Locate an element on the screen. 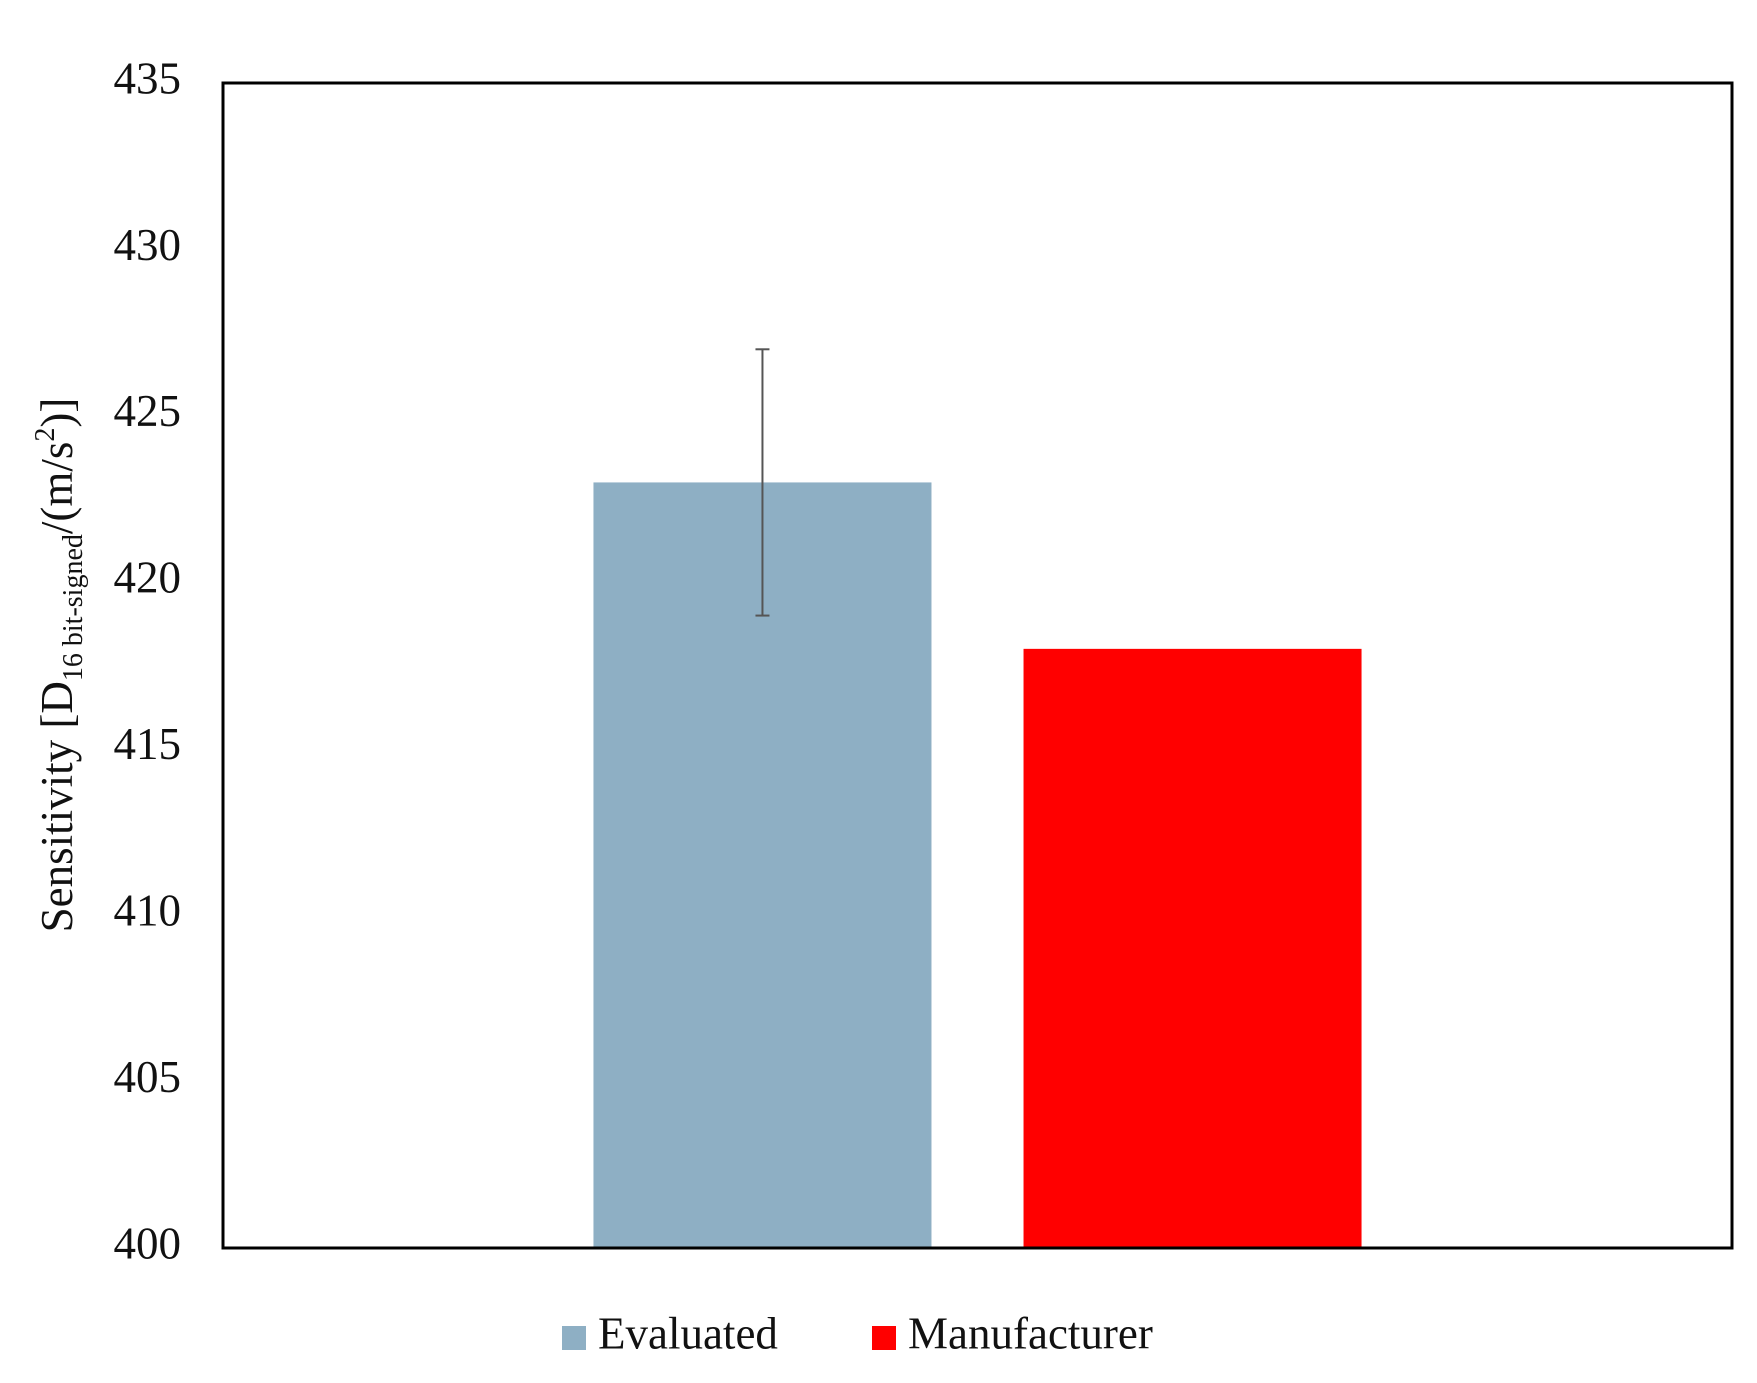 Image resolution: width=1757 pixels, height=1383 pixels. y-axis-label-part: /(m/s is located at coordinates (57, 488).